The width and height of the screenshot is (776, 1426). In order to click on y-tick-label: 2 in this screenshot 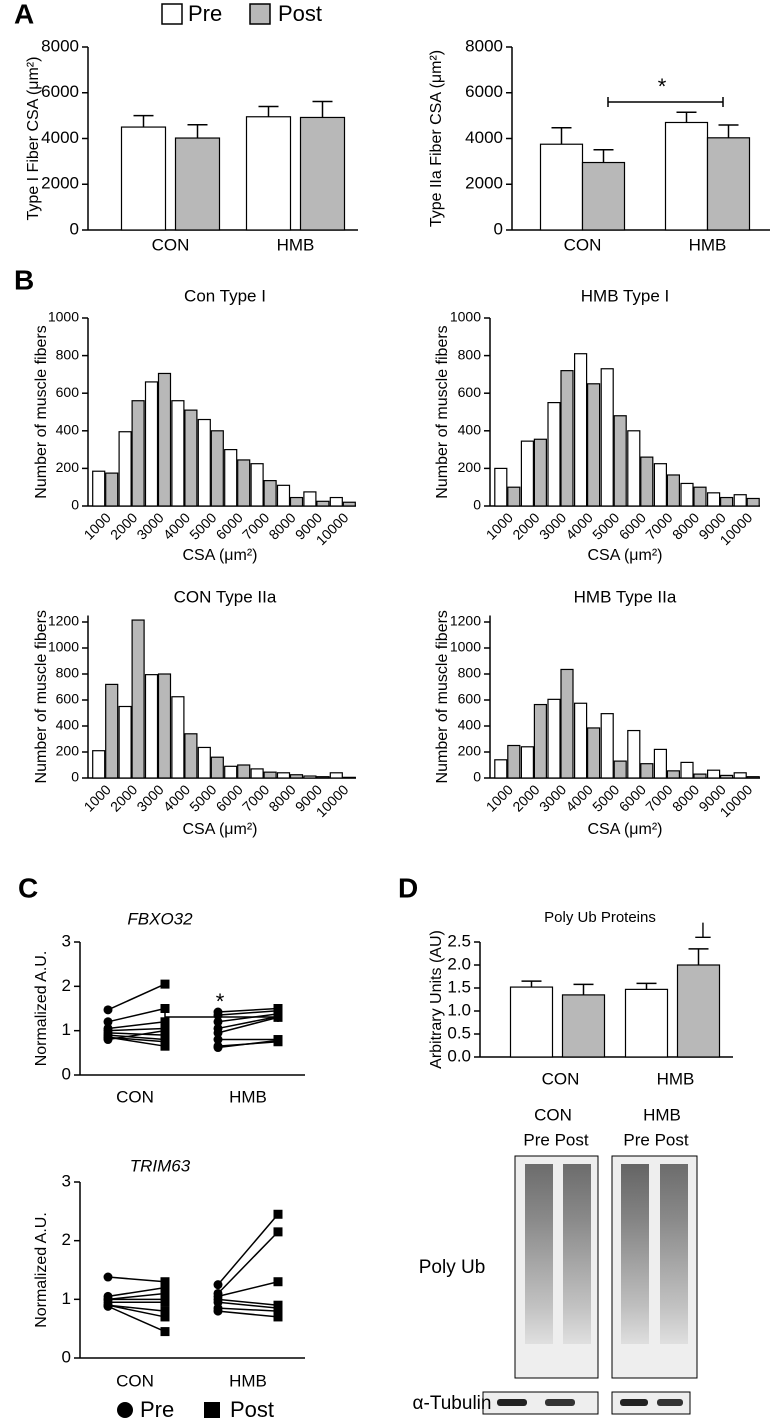, I will do `click(66, 985)`.